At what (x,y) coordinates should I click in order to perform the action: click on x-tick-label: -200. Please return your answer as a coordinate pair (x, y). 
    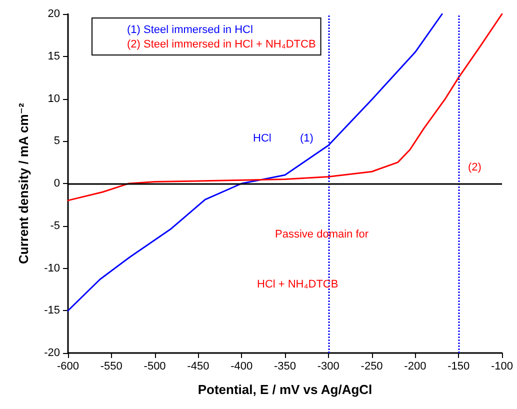
    Looking at the image, I should click on (415, 366).